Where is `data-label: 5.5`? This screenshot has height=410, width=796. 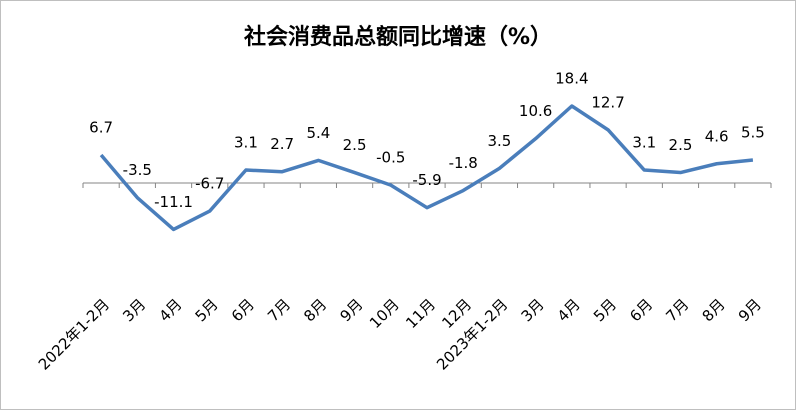 data-label: 5.5 is located at coordinates (753, 132).